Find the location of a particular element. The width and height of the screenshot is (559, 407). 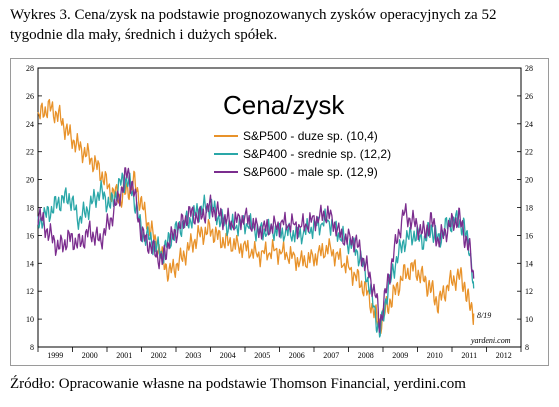

y-tick-label-right: 10 is located at coordinates (529, 319).